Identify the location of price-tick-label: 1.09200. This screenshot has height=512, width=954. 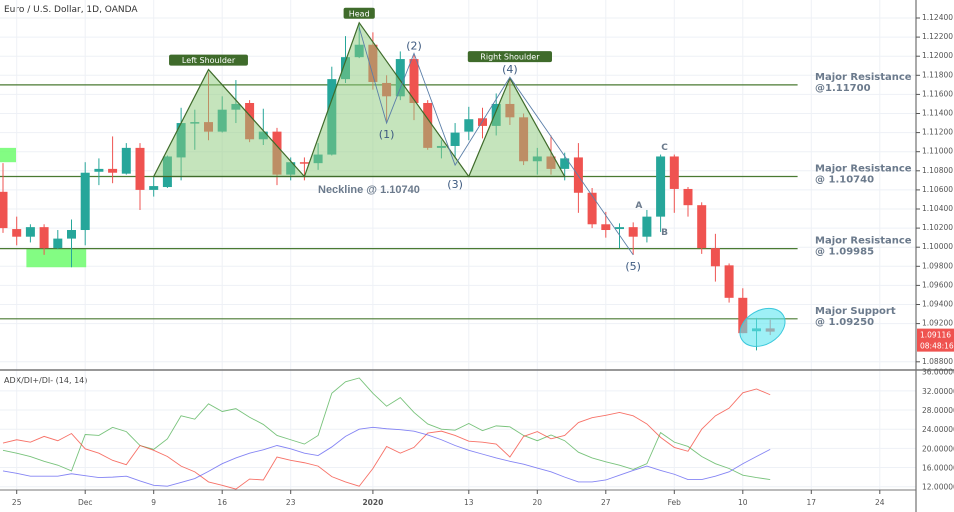
(937, 323).